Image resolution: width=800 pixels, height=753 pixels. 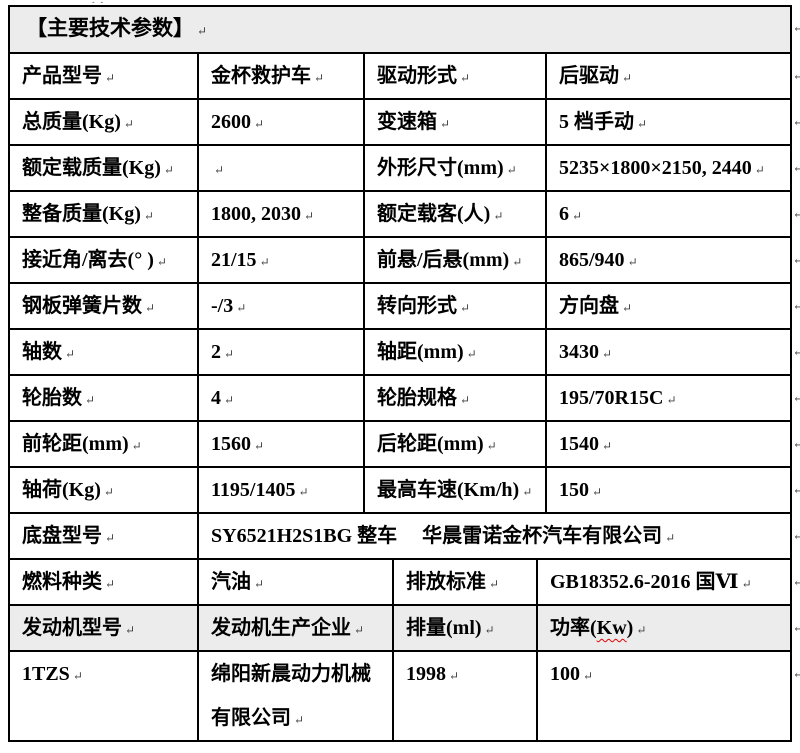 I want to click on engine-header-row: 发动机型号 发动机生产企业 排量(ml) 功率(Kw), so click(x=405, y=627).